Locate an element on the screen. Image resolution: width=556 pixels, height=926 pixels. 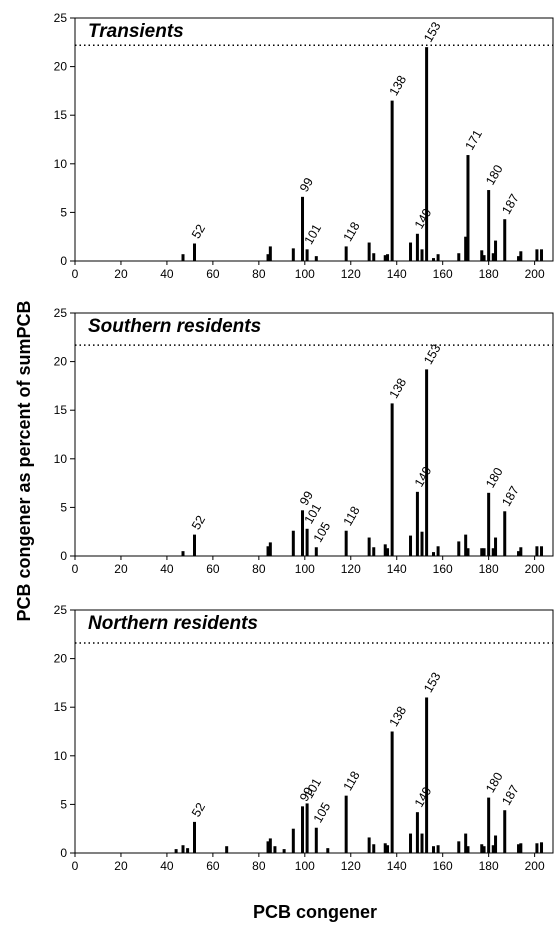
peak-label: 101 is located at coordinates (313, 234).